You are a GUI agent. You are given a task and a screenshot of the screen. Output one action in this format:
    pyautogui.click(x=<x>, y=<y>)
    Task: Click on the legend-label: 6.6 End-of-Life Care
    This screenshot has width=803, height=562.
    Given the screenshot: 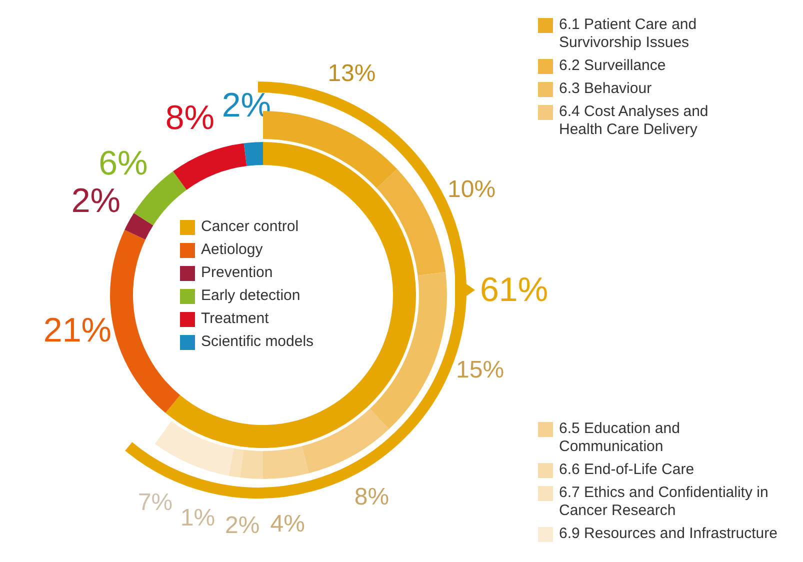 What is the action you would take?
    pyautogui.click(x=626, y=470)
    